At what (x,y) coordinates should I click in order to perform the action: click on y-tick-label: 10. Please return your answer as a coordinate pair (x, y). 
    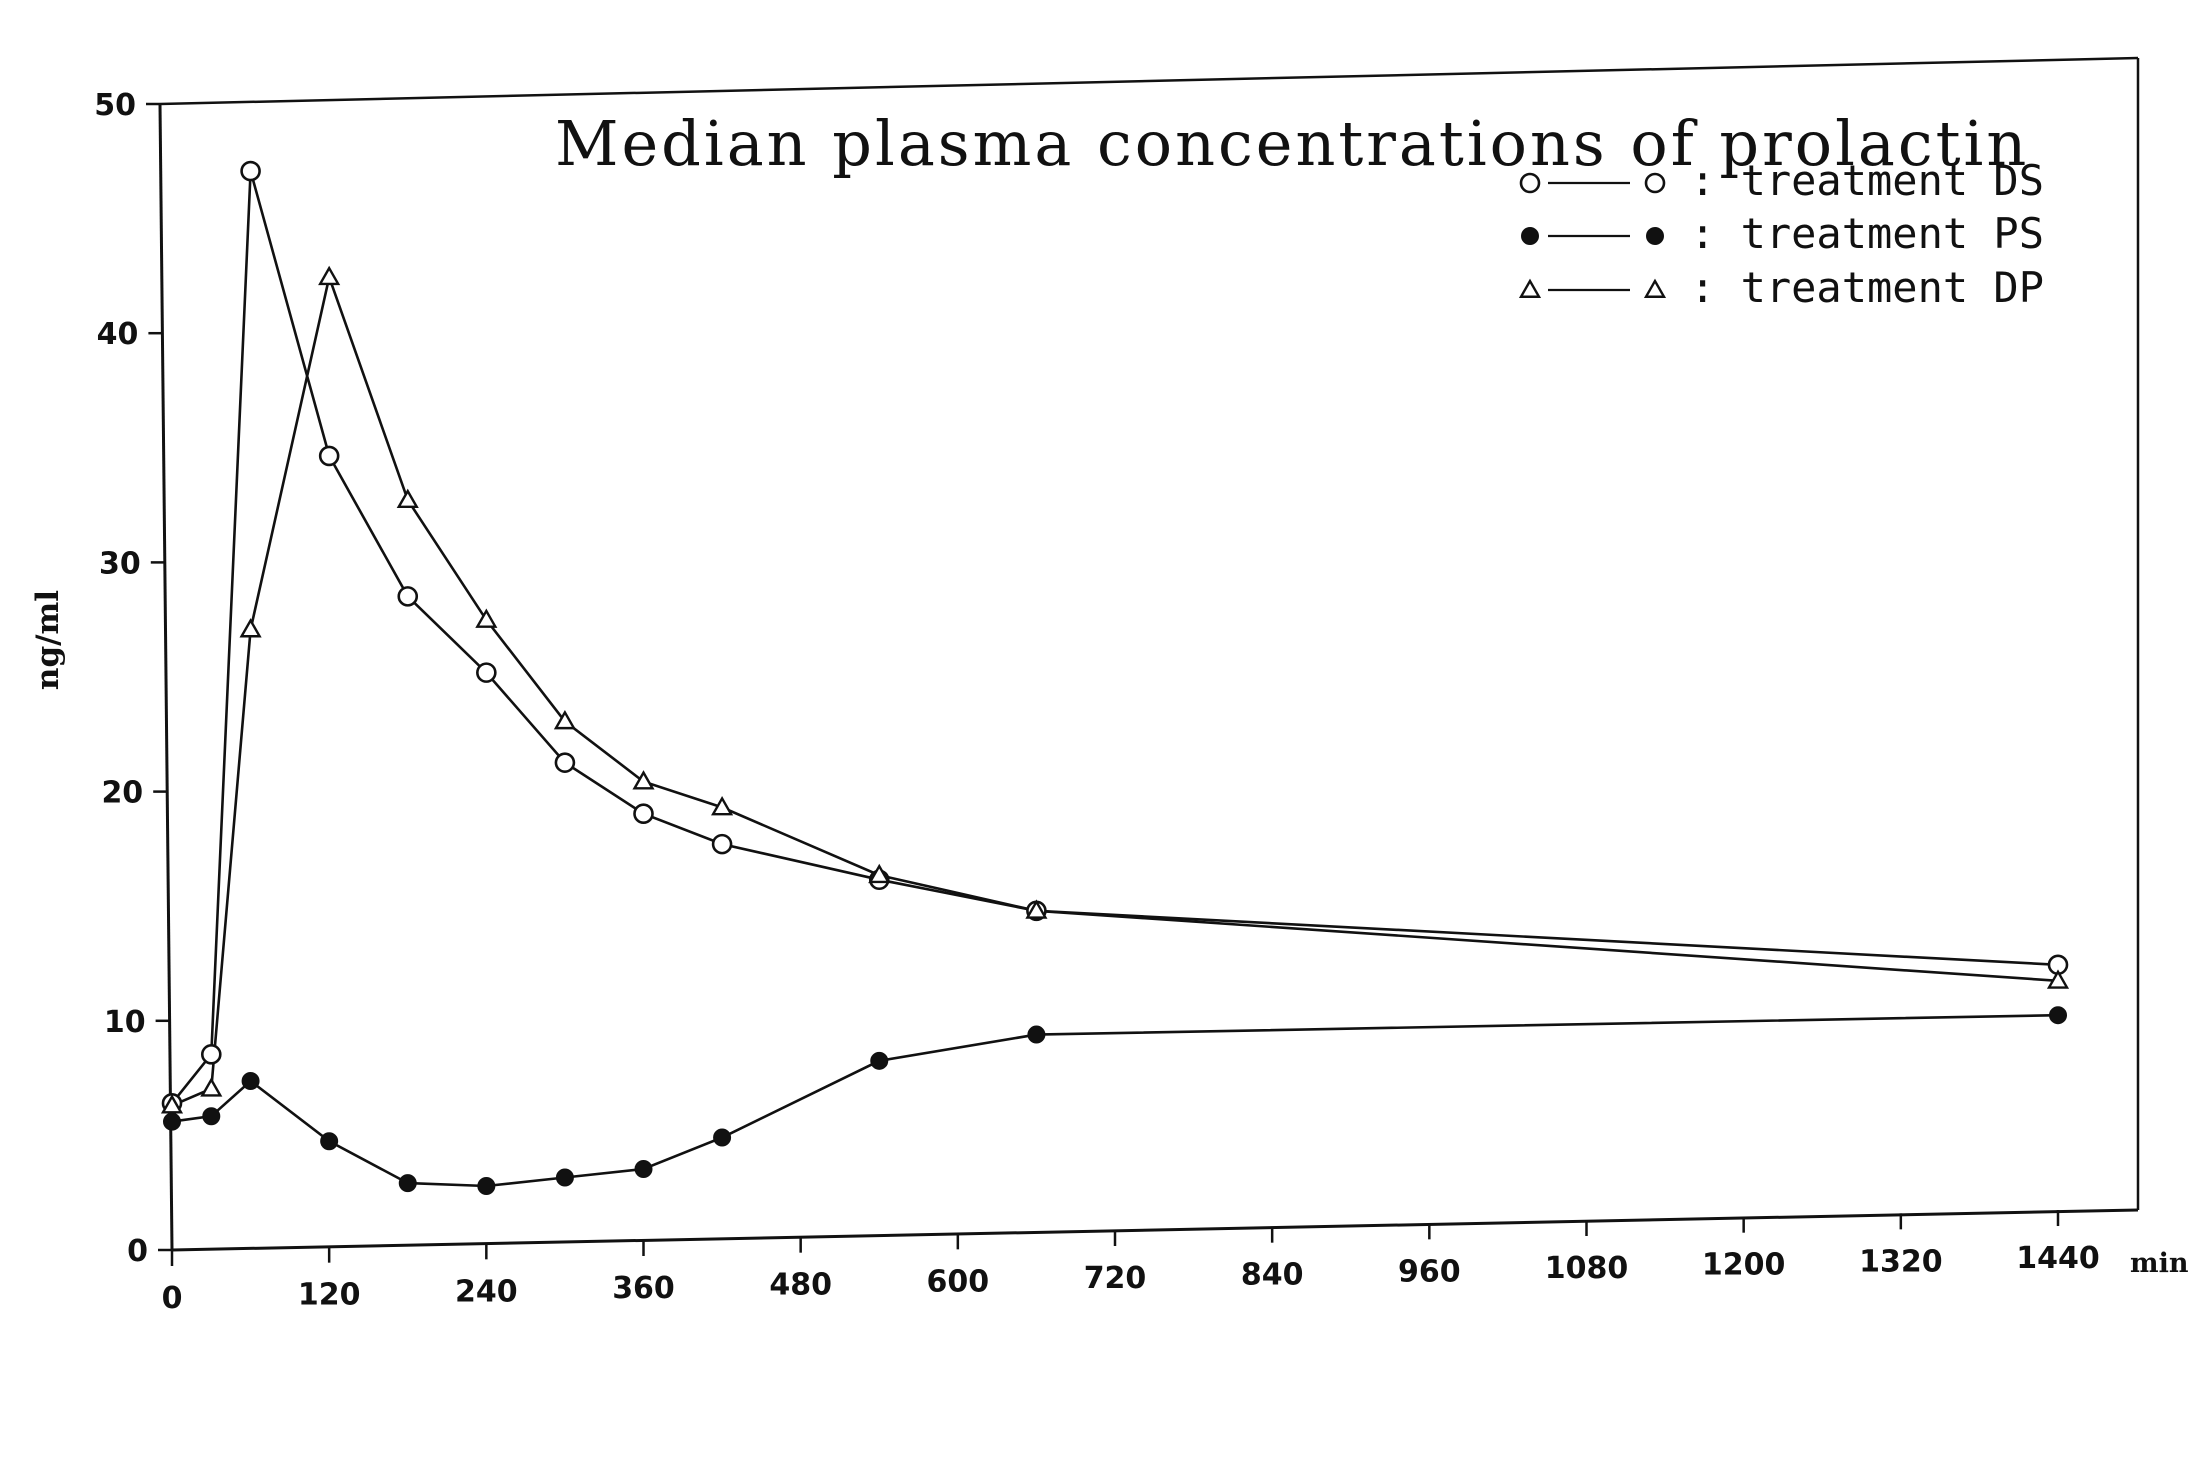
    Looking at the image, I should click on (125, 1022).